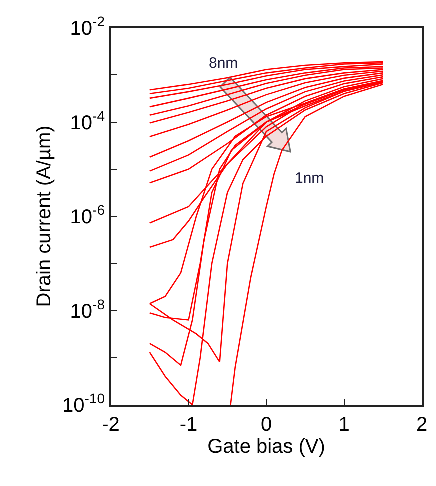 The width and height of the screenshot is (436, 486). What do you see at coordinates (309, 178) in the screenshot?
I see `annotation: 1nm` at bounding box center [309, 178].